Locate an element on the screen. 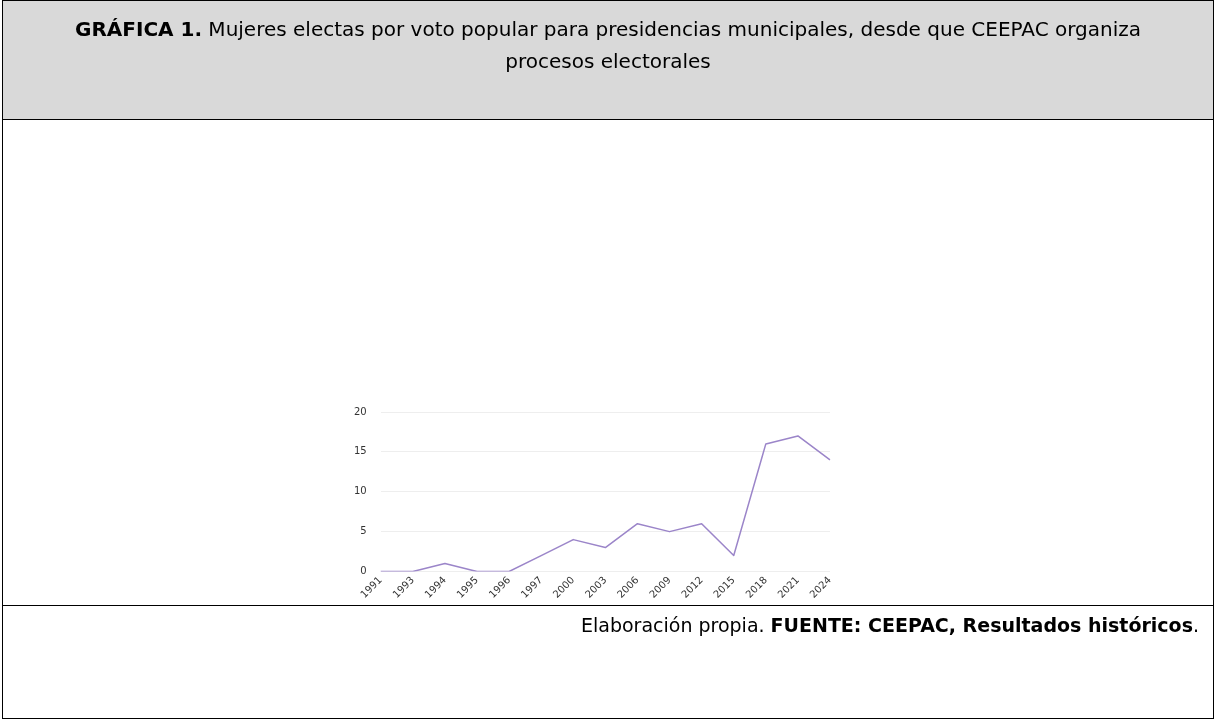  y-tick-label: 0 is located at coordinates (363, 571).